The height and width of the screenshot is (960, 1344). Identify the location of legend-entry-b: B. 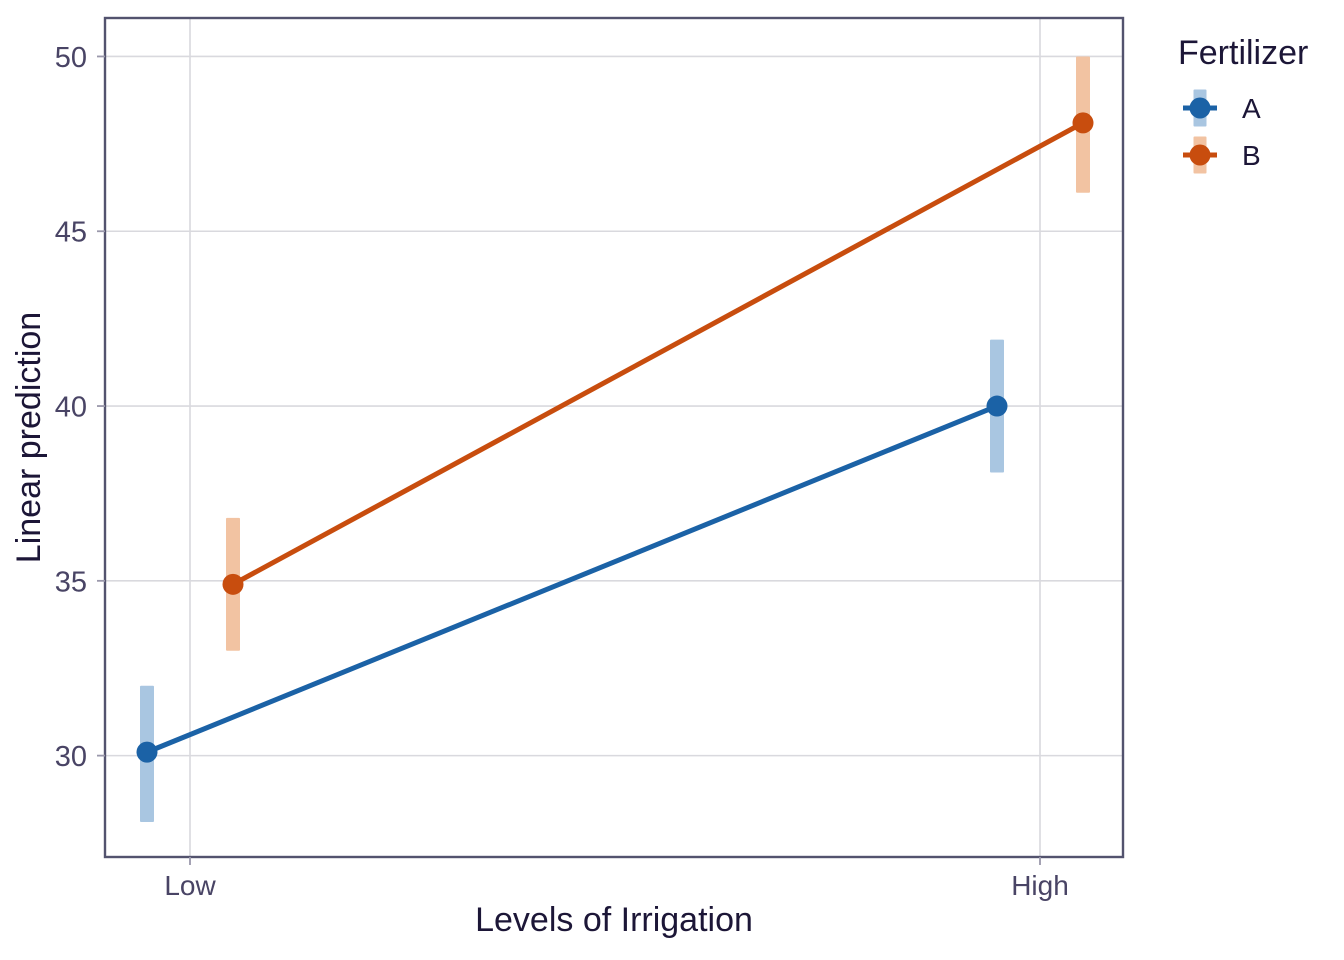
(1222, 155).